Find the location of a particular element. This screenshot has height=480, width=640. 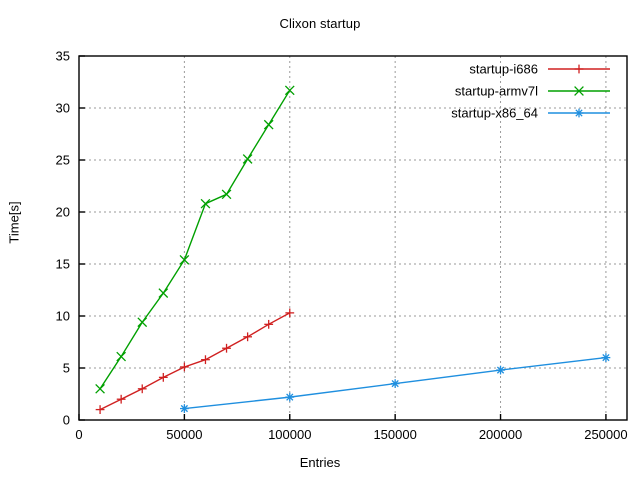

y-tick-label: 15 is located at coordinates (63, 264).